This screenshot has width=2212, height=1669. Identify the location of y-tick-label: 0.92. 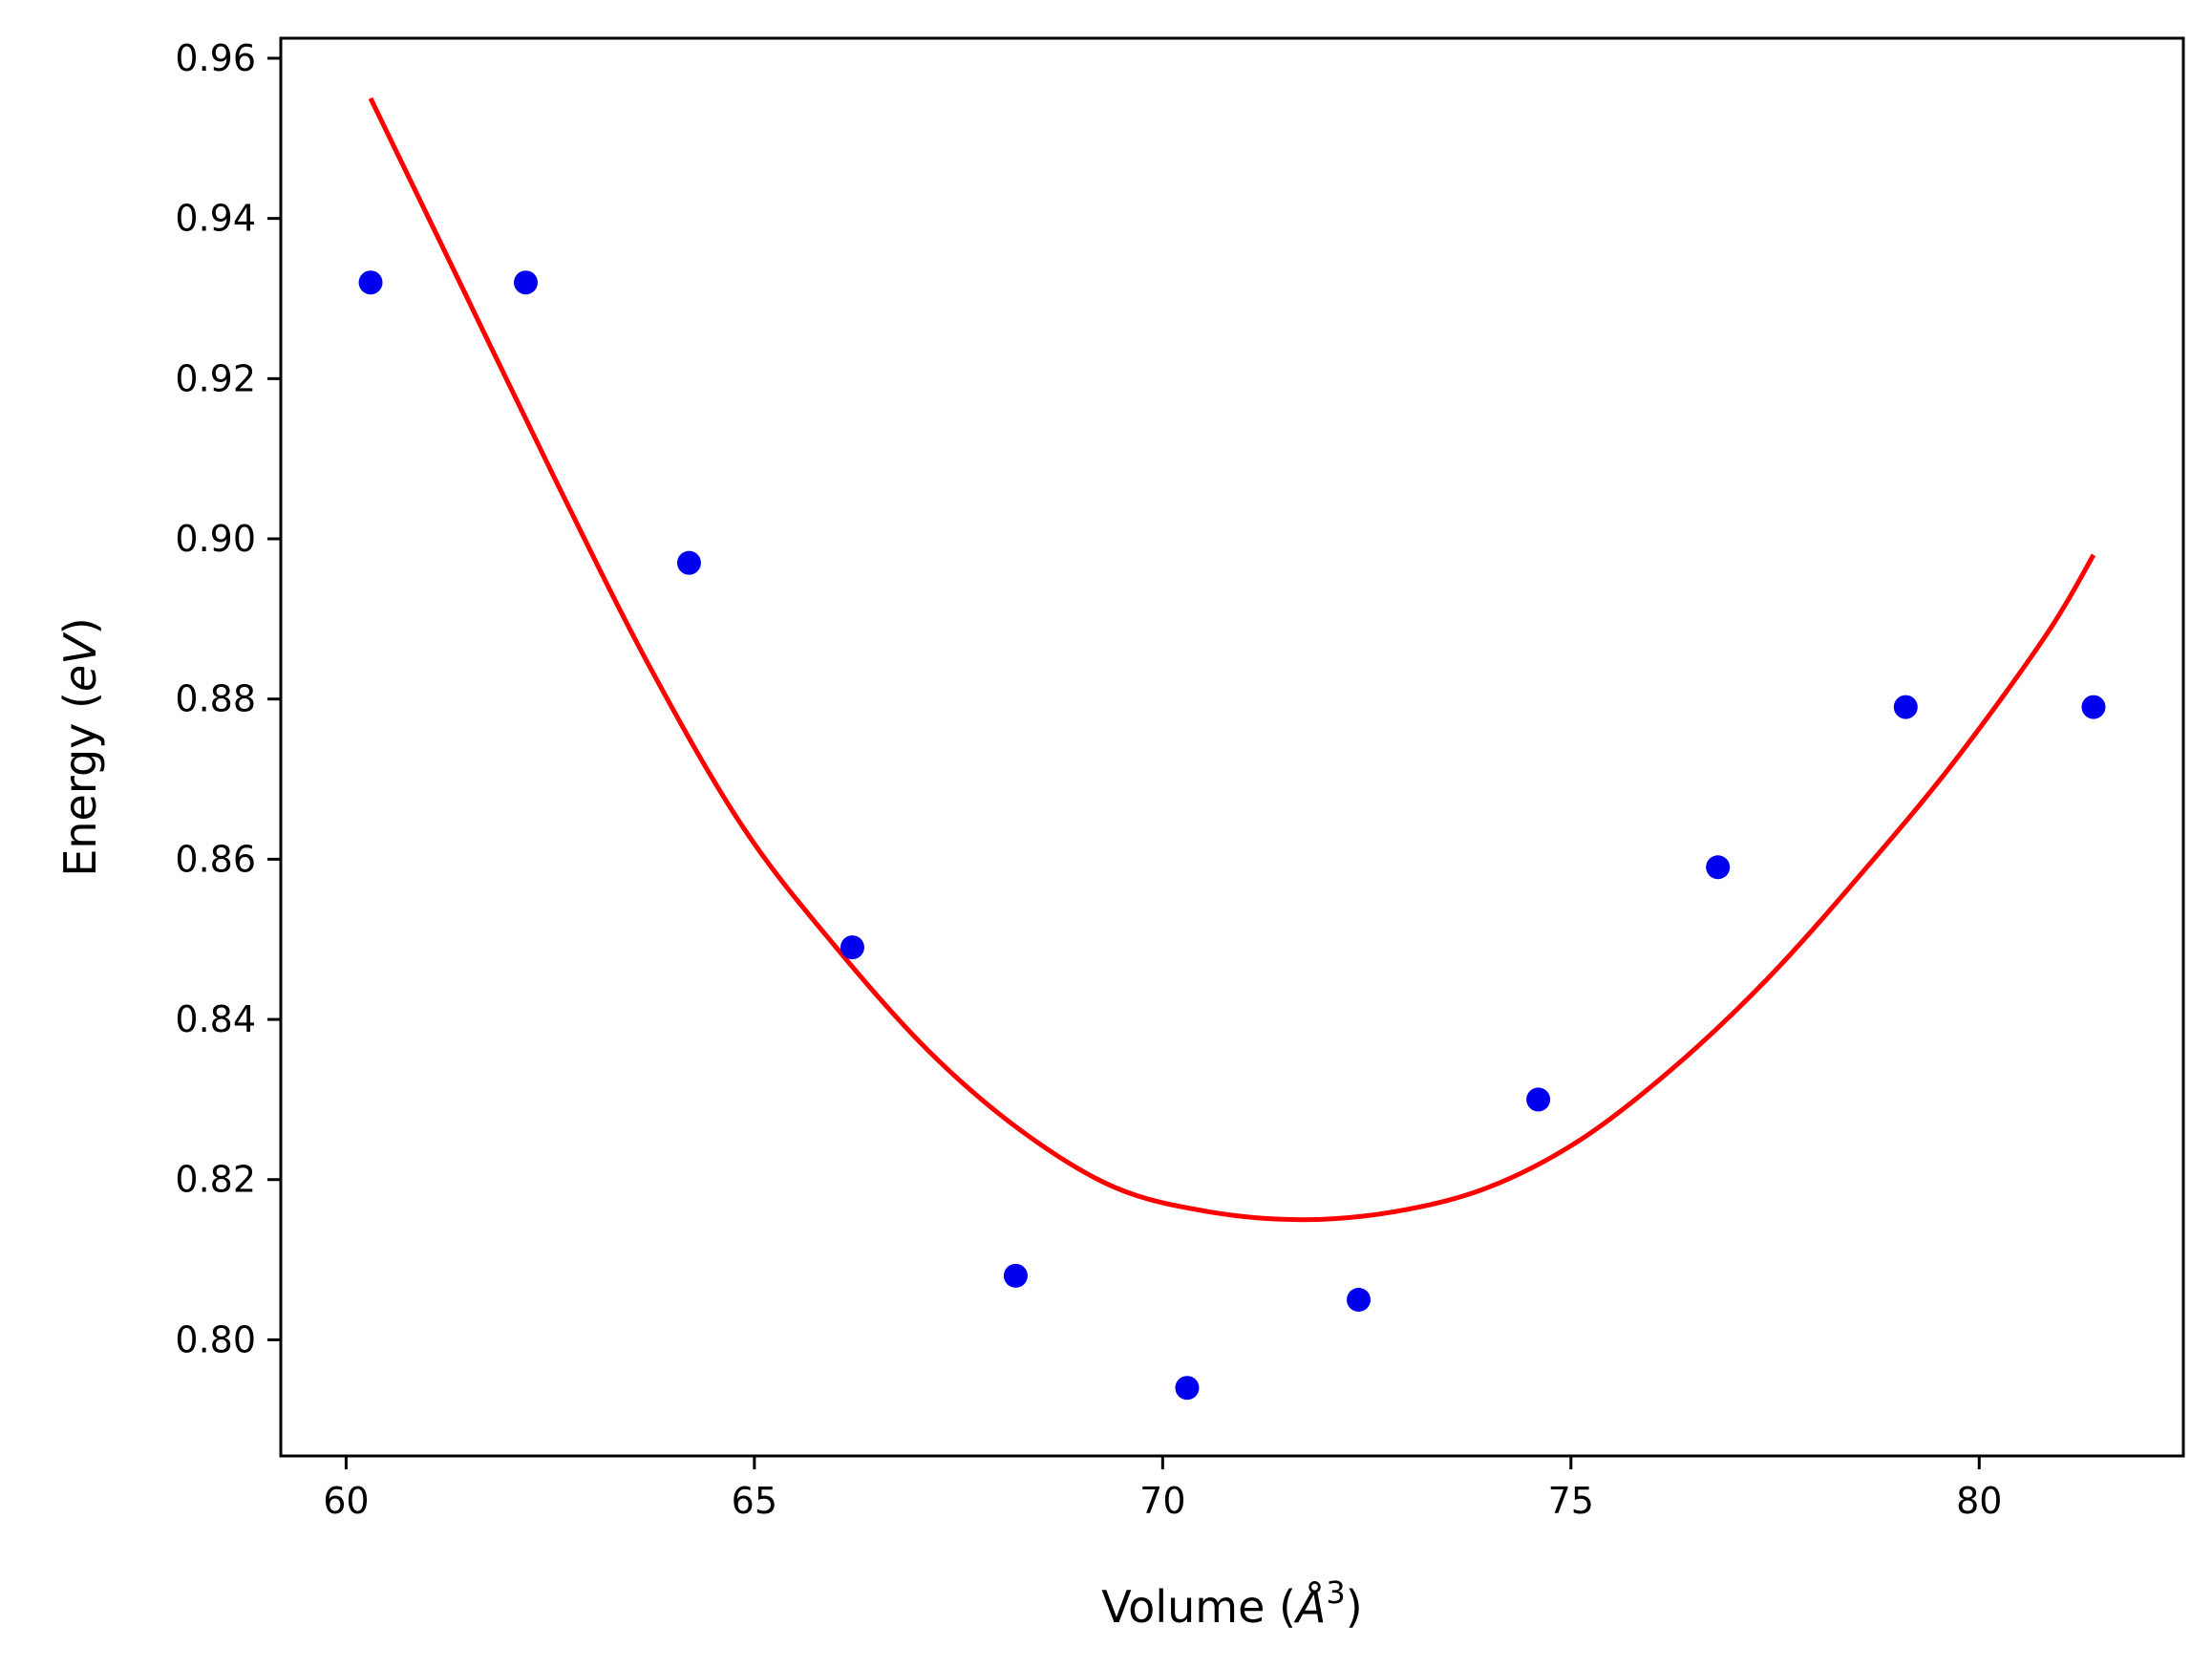
(215, 378).